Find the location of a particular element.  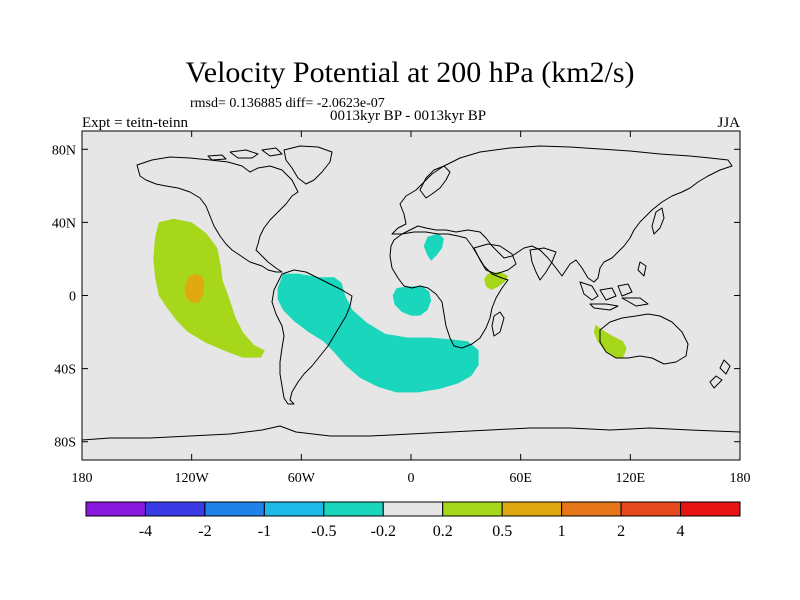

arctic-islands-coastline is located at coordinates (245, 154).